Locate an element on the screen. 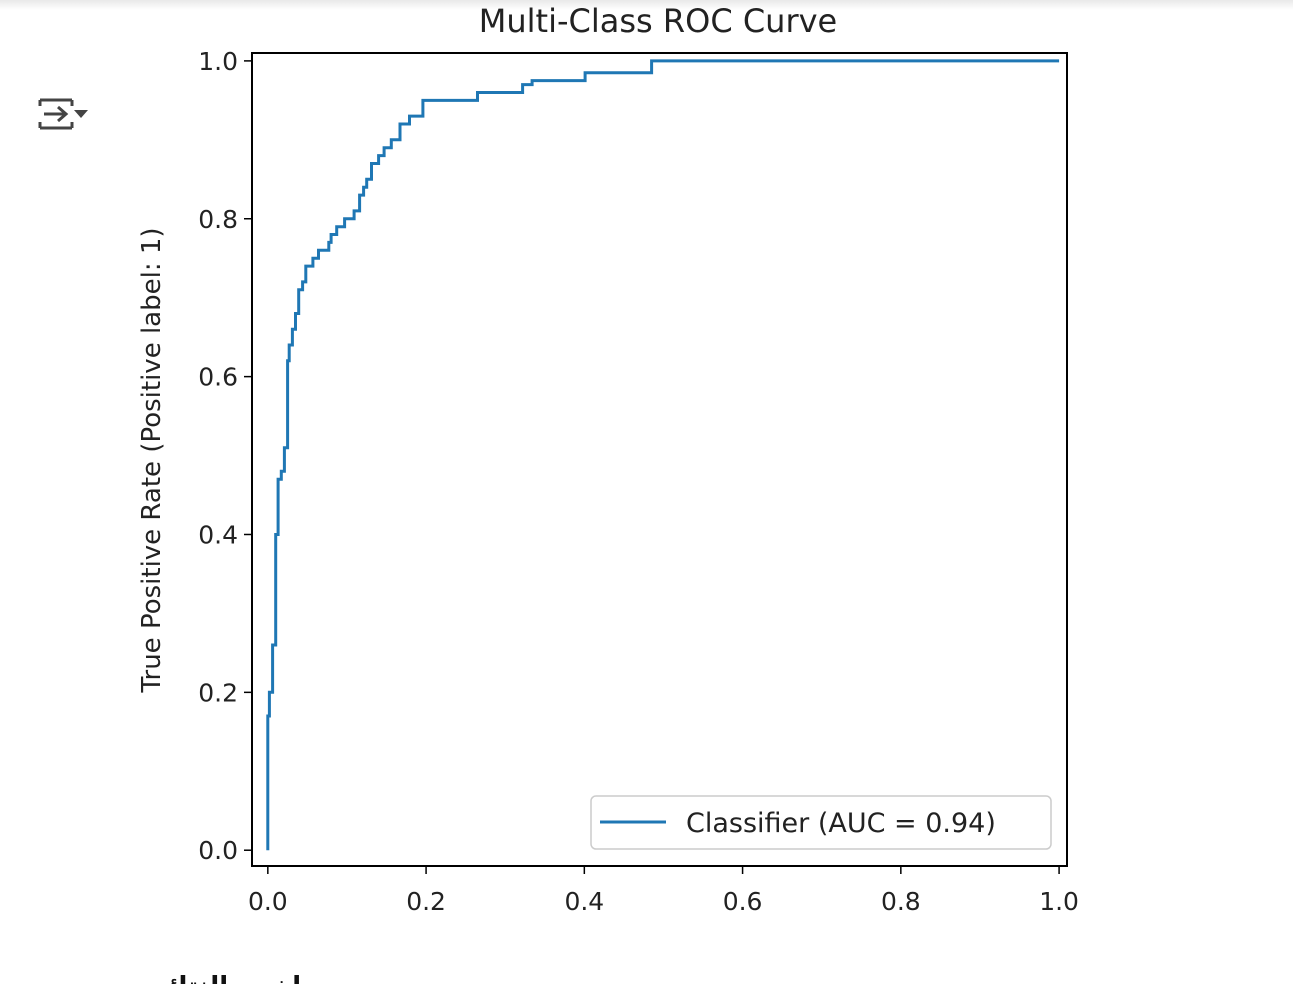 This screenshot has height=984, width=1293. y-tick-label: 1.0 is located at coordinates (218, 61).